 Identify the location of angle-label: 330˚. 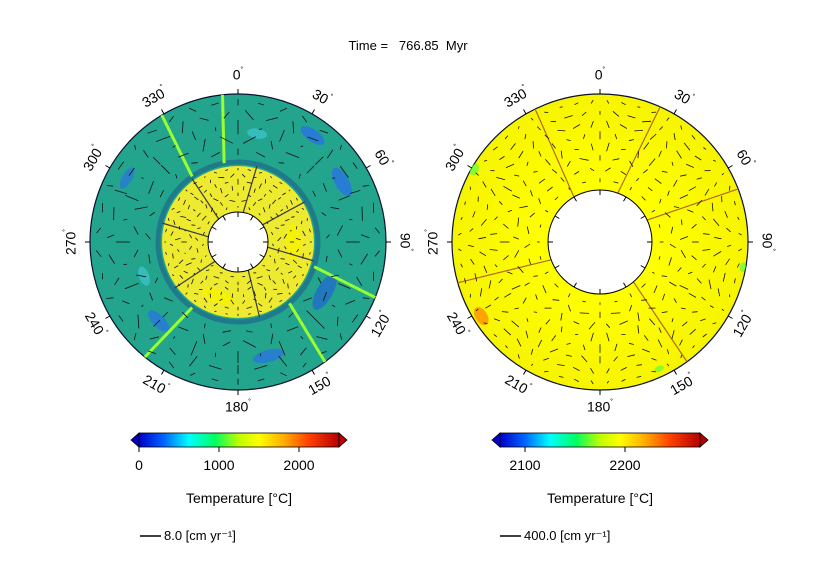
(154, 97).